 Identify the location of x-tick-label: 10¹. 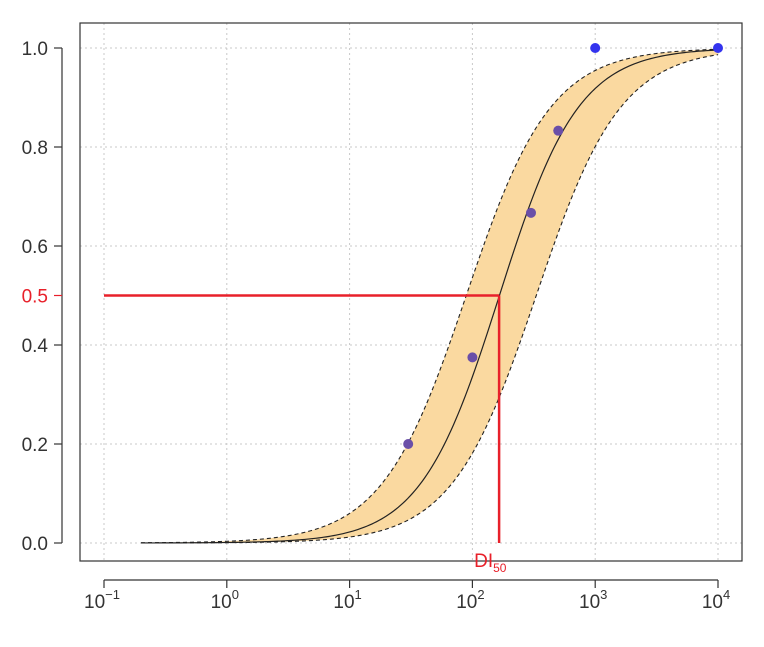
(347, 600).